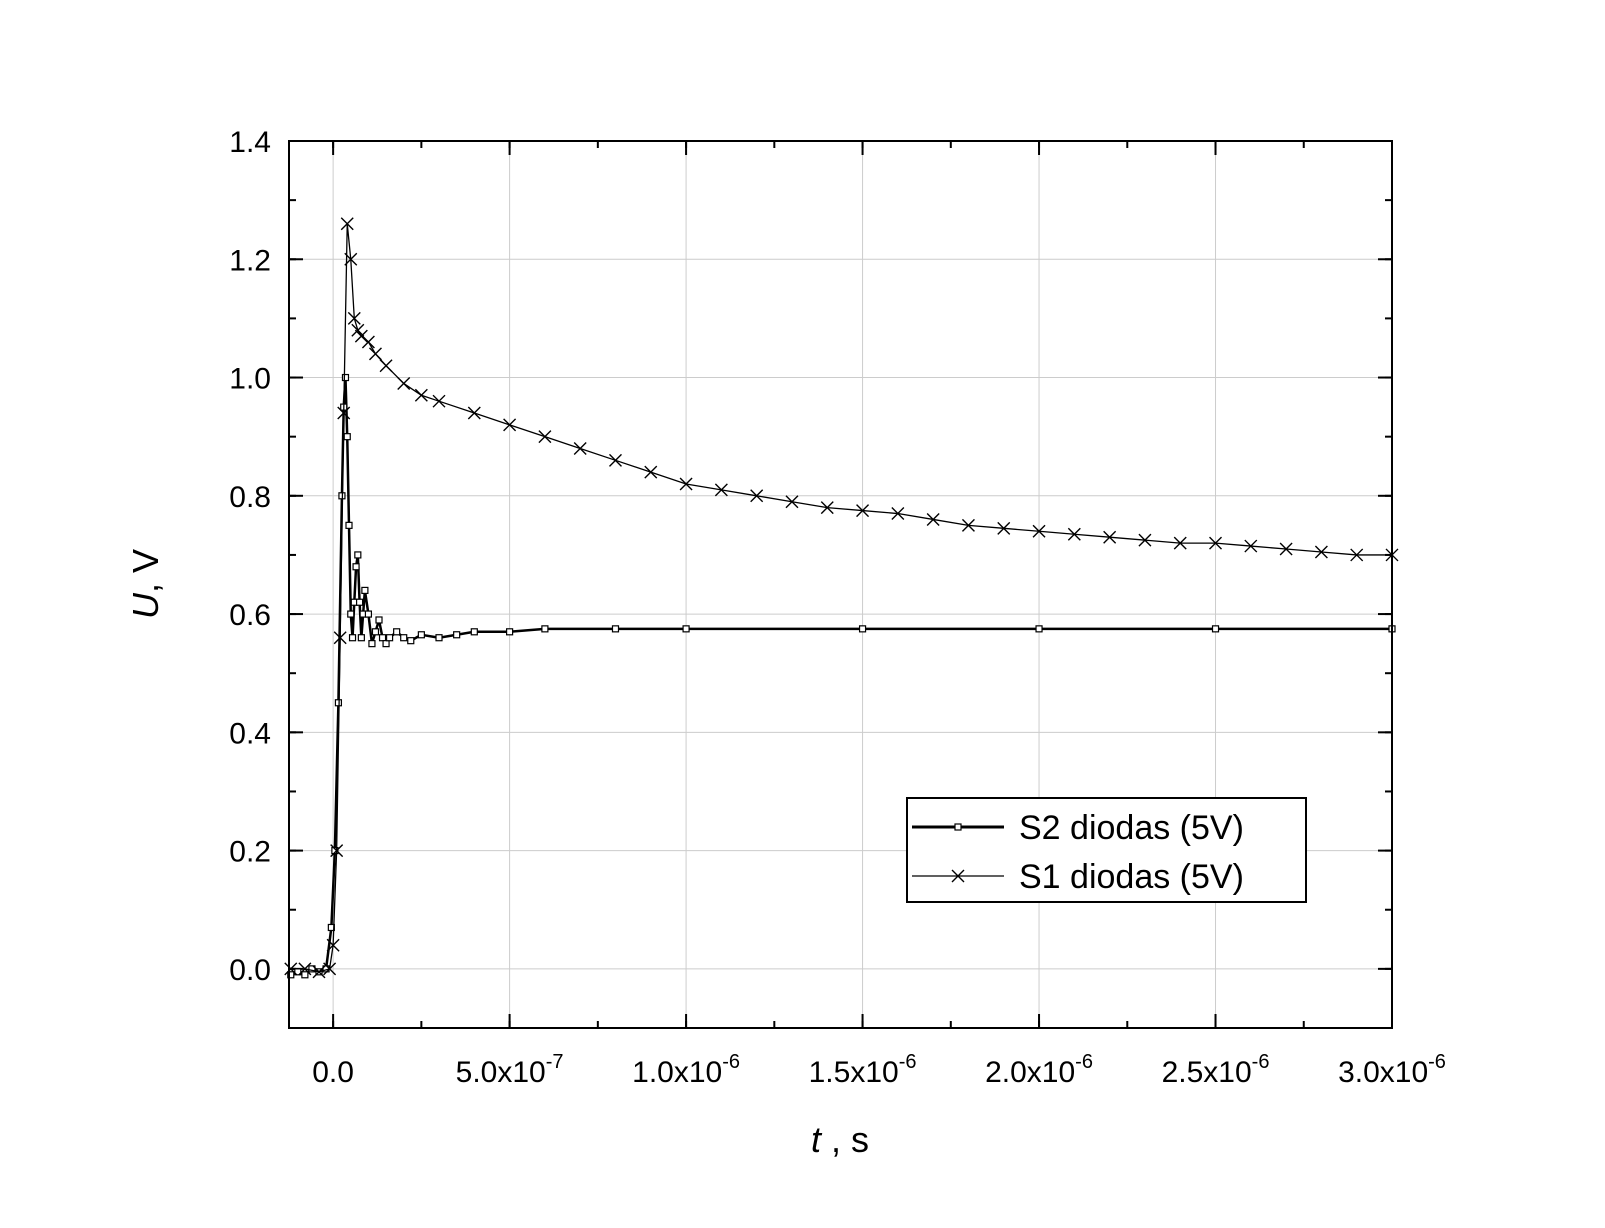 This screenshot has width=1605, height=1228. I want to click on y-axis-label: U, V, so click(145, 584).